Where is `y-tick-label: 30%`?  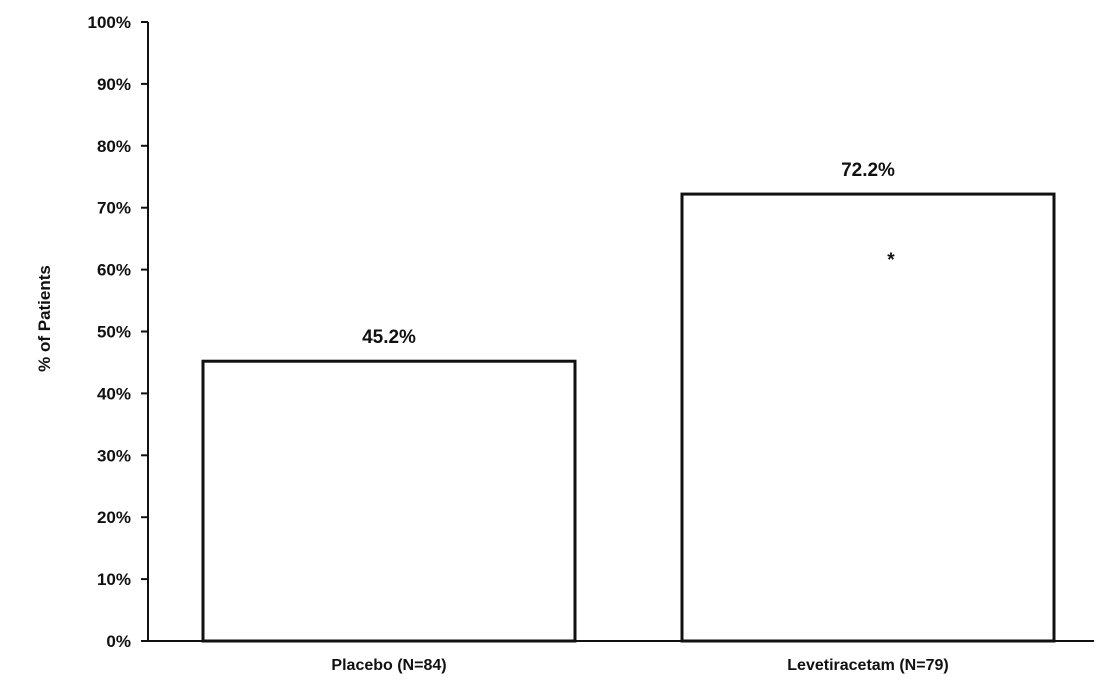
y-tick-label: 30% is located at coordinates (114, 455).